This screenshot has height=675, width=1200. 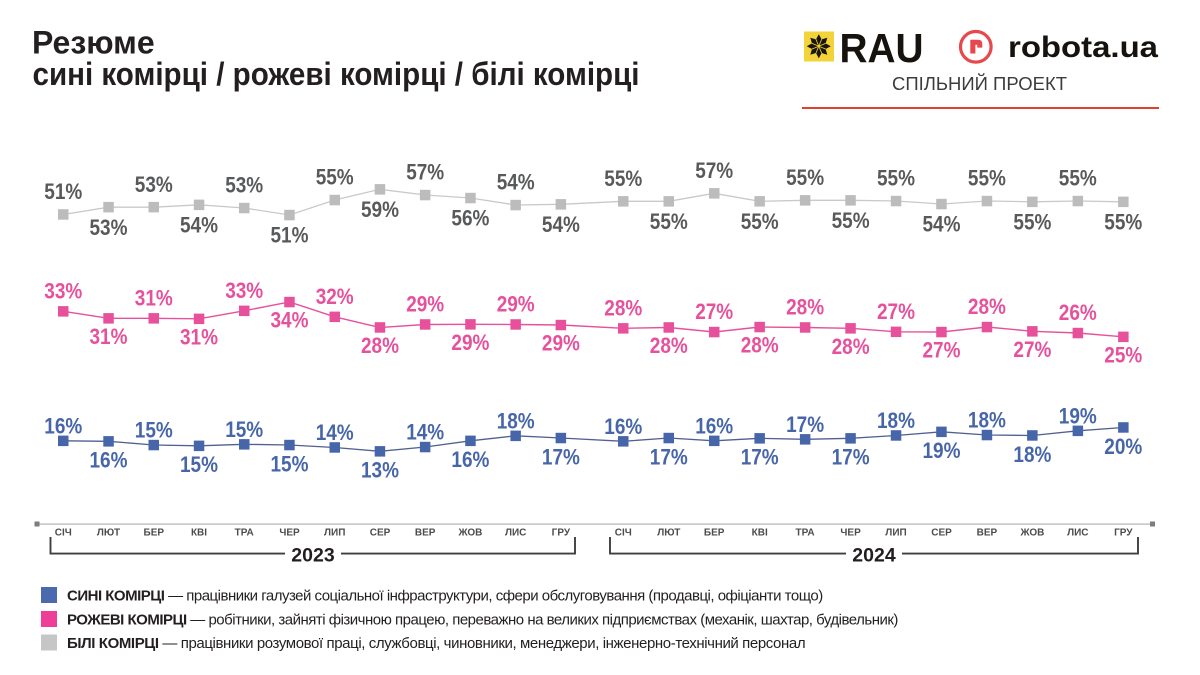 I want to click on svg-text: СПІЛЬНИЙ ПРОЕКТ, so click(x=979, y=83).